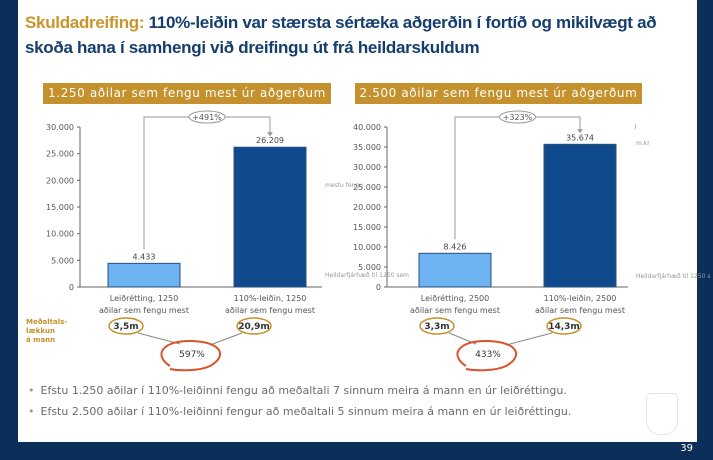 Image resolution: width=713 pixels, height=460 pixels. I want to click on chart1-banner: 1.250 aðilar sem fengu mest úr aðgerðum, so click(187, 93).